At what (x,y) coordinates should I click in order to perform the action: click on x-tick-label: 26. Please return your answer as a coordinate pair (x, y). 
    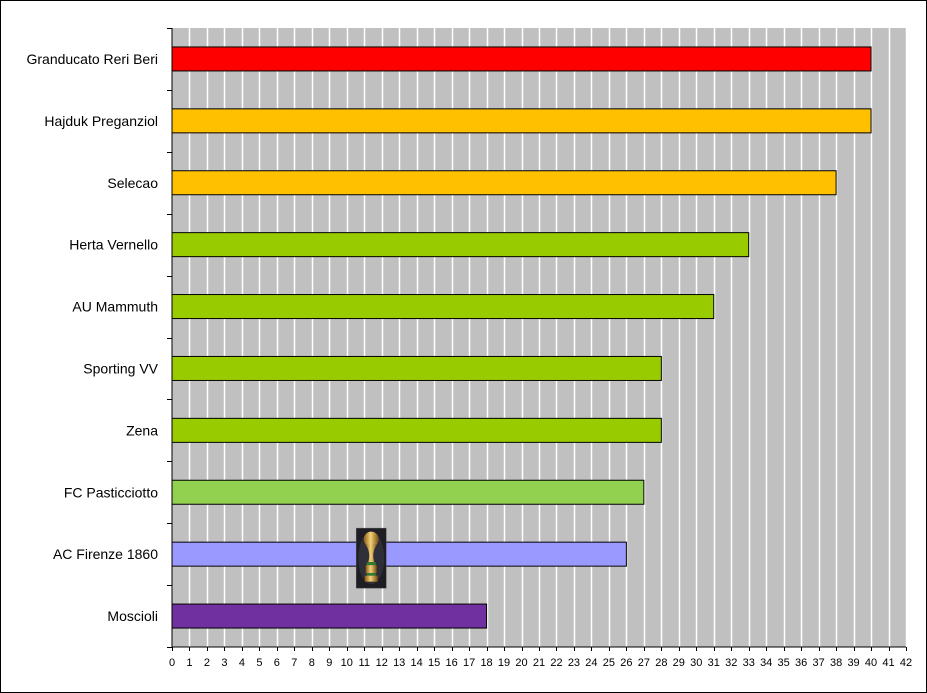
    Looking at the image, I should click on (626, 663).